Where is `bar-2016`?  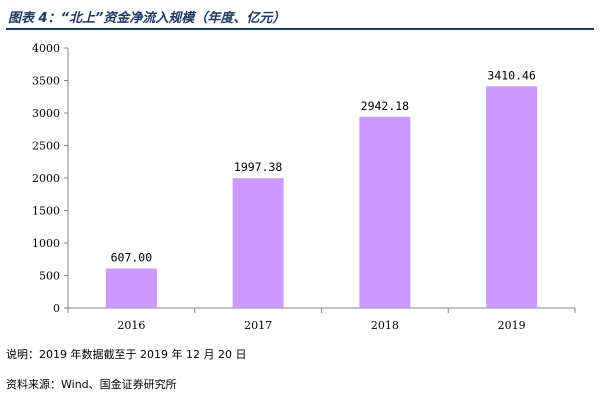
bar-2016 is located at coordinates (131, 288).